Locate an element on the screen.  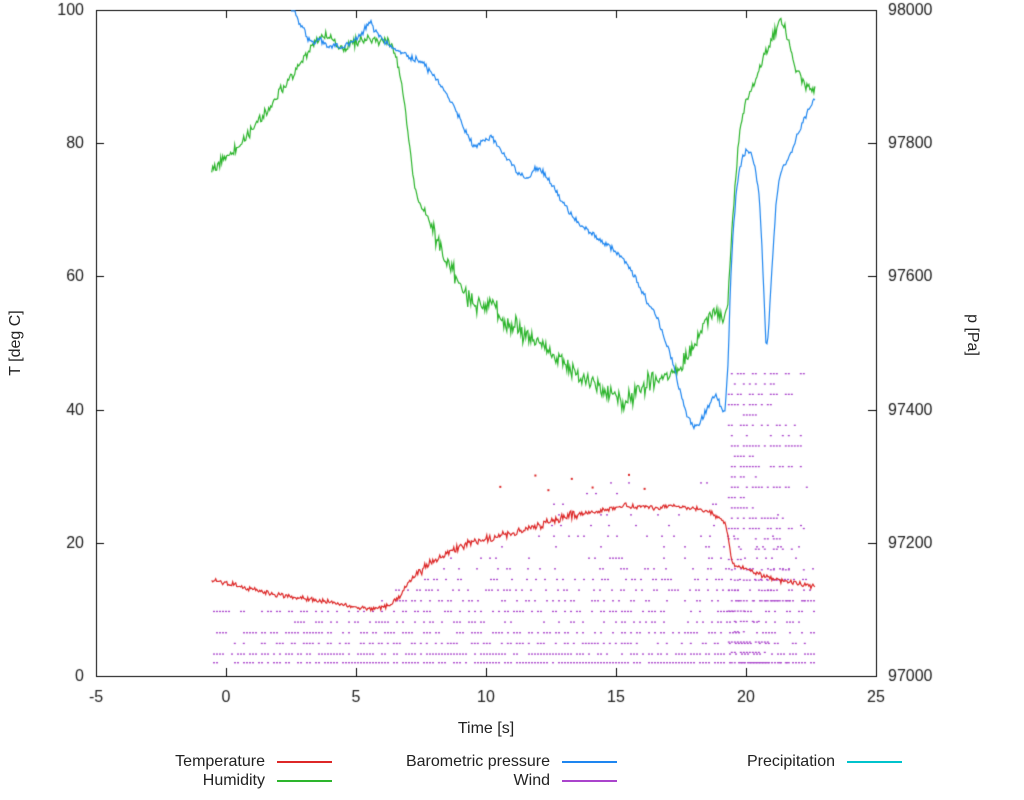
legend-line-temperature-icon is located at coordinates (304, 761).